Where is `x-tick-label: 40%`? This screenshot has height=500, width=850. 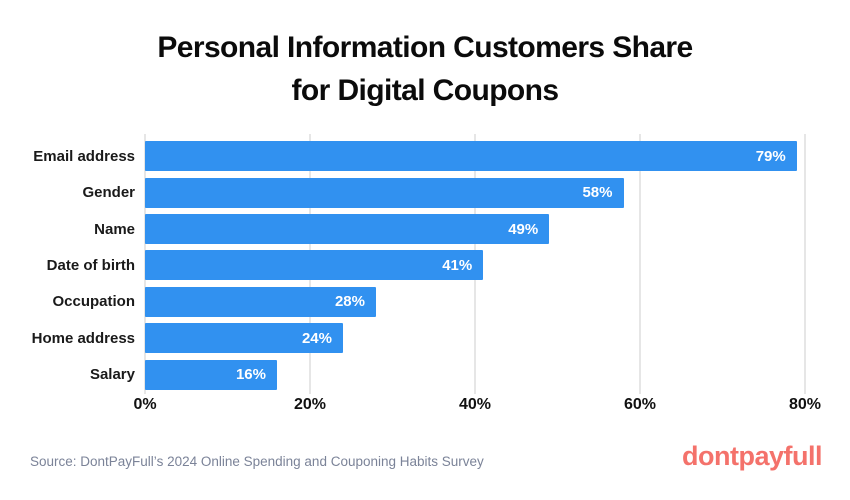 x-tick-label: 40% is located at coordinates (475, 404).